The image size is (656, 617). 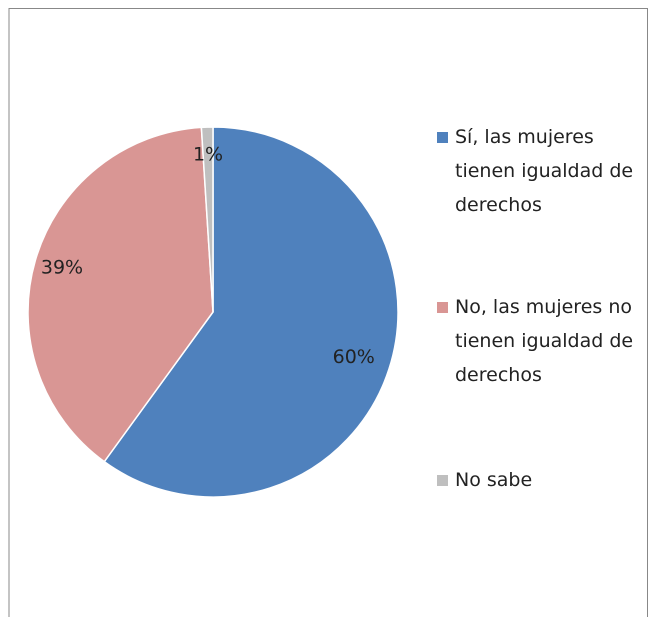 I want to click on data-label: 60%, so click(x=354, y=357).